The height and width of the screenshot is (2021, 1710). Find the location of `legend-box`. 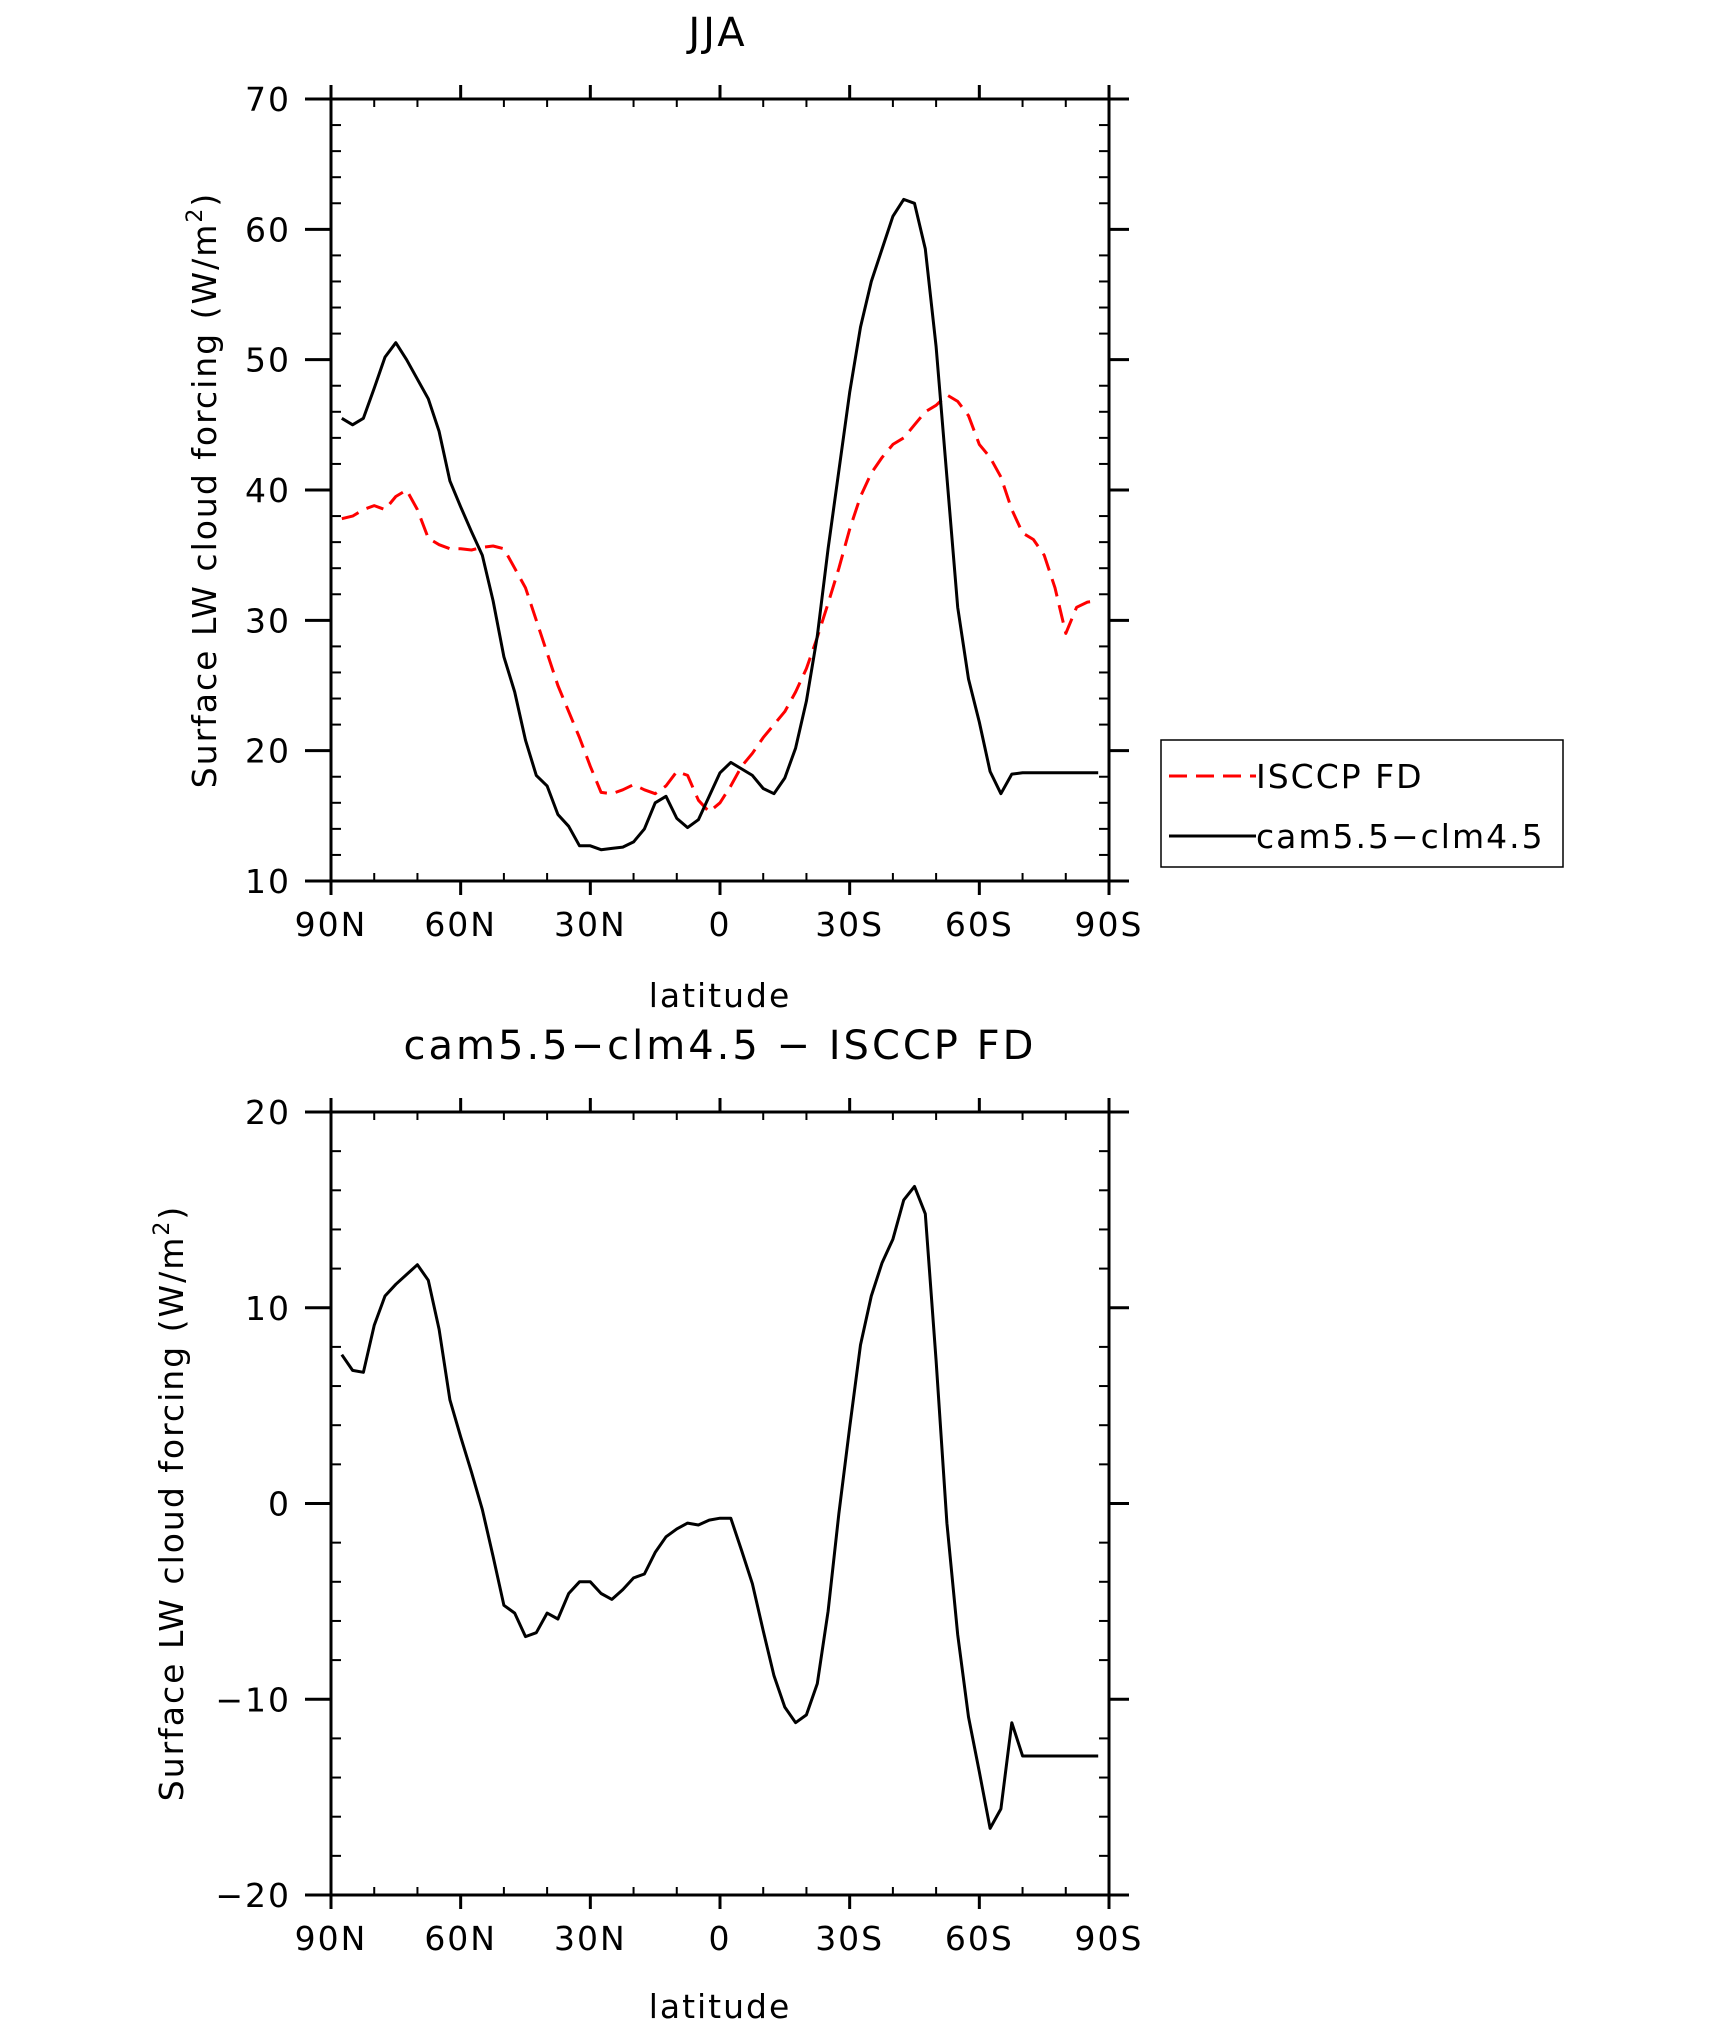

legend-box is located at coordinates (1362, 803).